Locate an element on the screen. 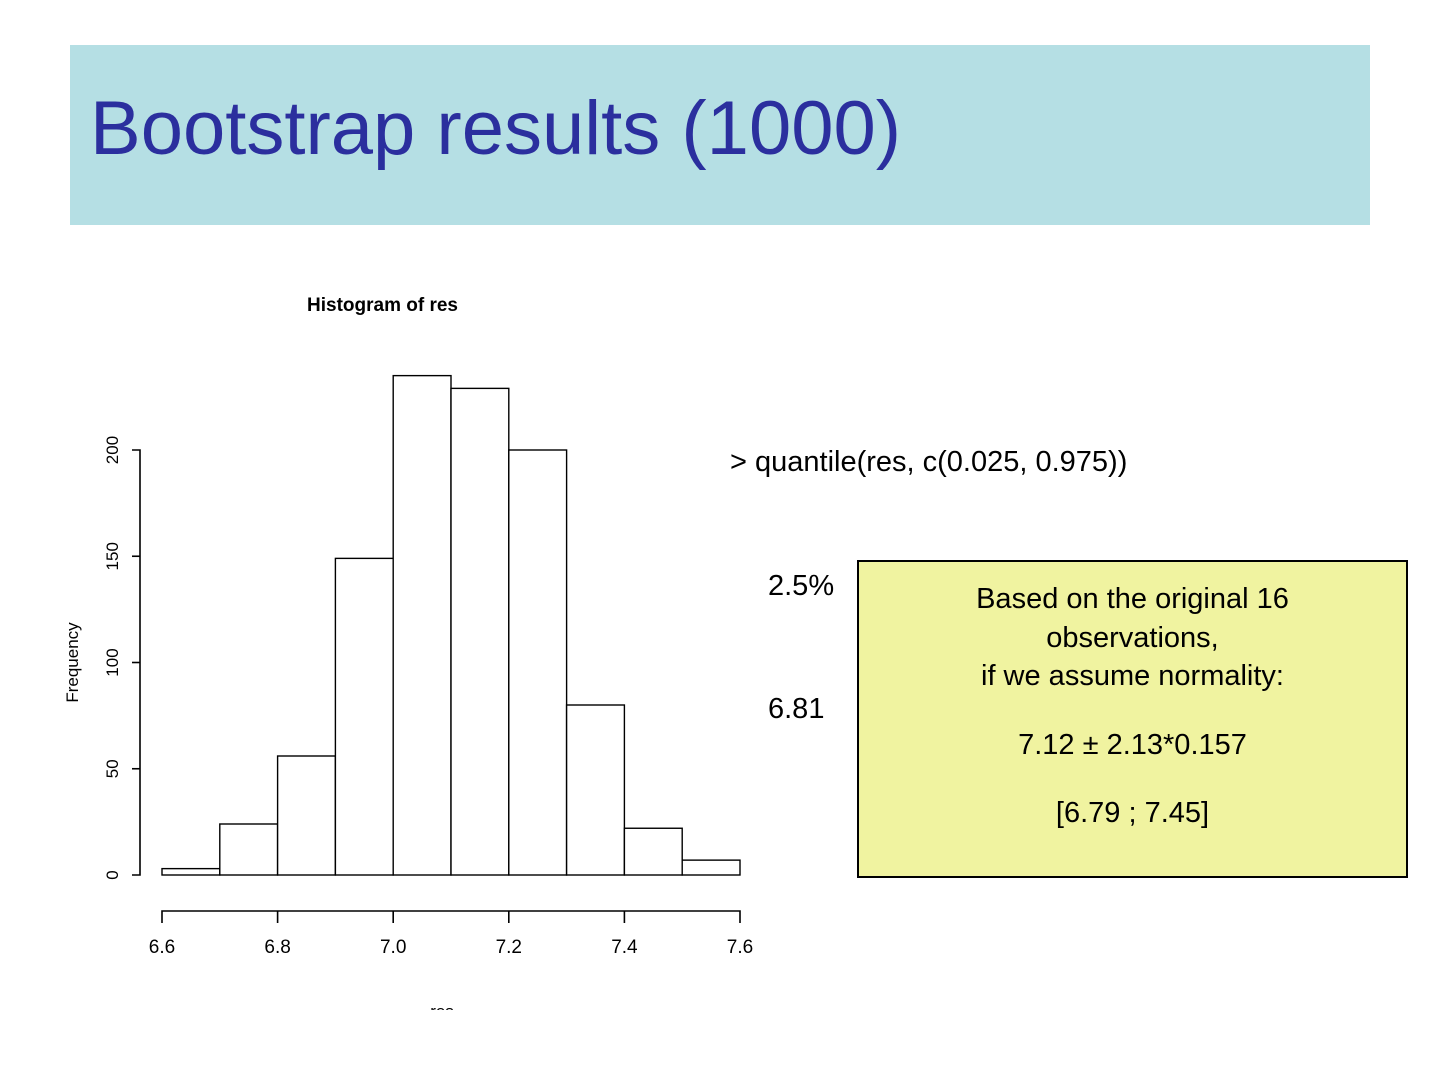 The image size is (1440, 1080). y-axis-tick-label: 200 is located at coordinates (112, 450).